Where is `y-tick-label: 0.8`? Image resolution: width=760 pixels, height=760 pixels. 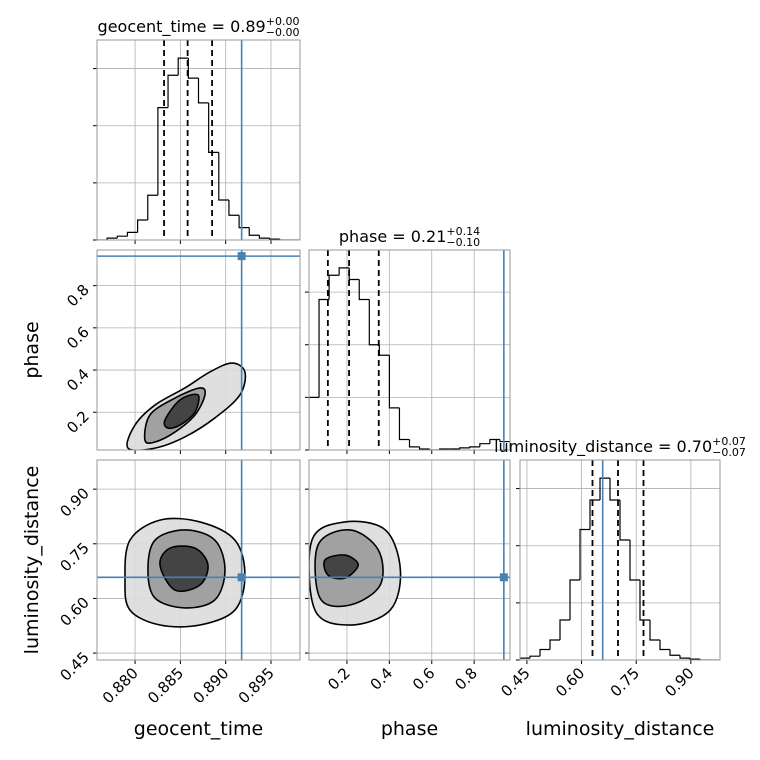 y-tick-label: 0.8 is located at coordinates (78, 296).